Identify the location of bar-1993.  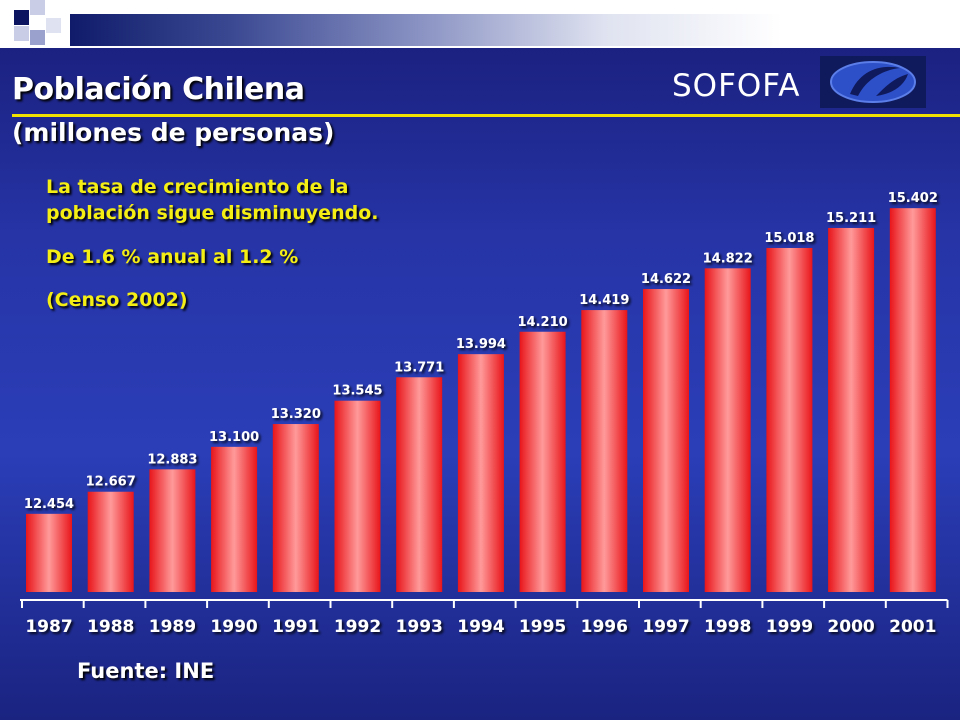
(419, 484).